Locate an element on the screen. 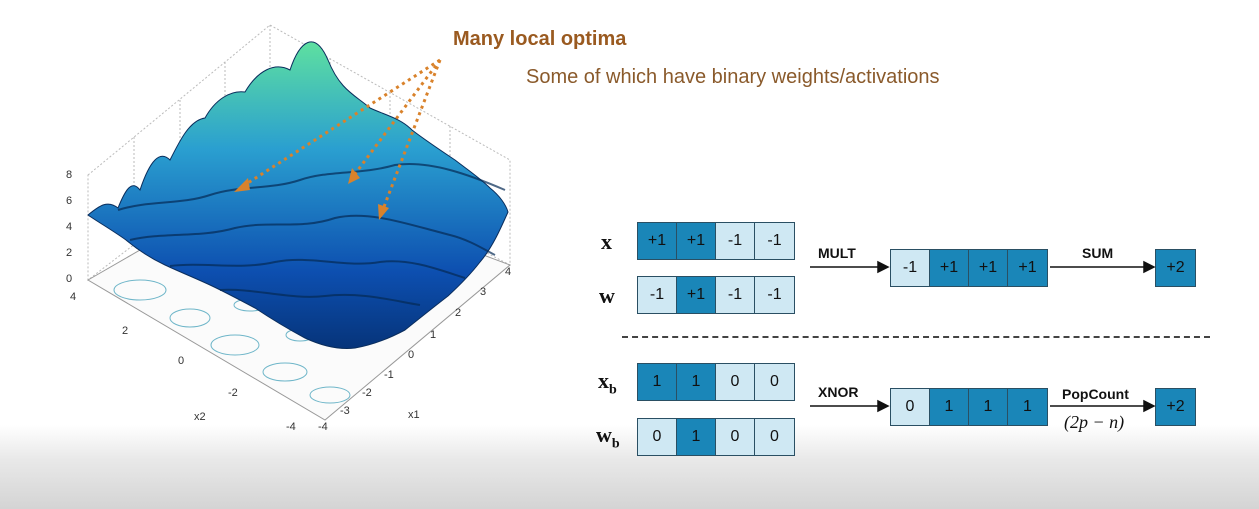 The height and width of the screenshot is (509, 1259). w-cell: +1 is located at coordinates (696, 295).